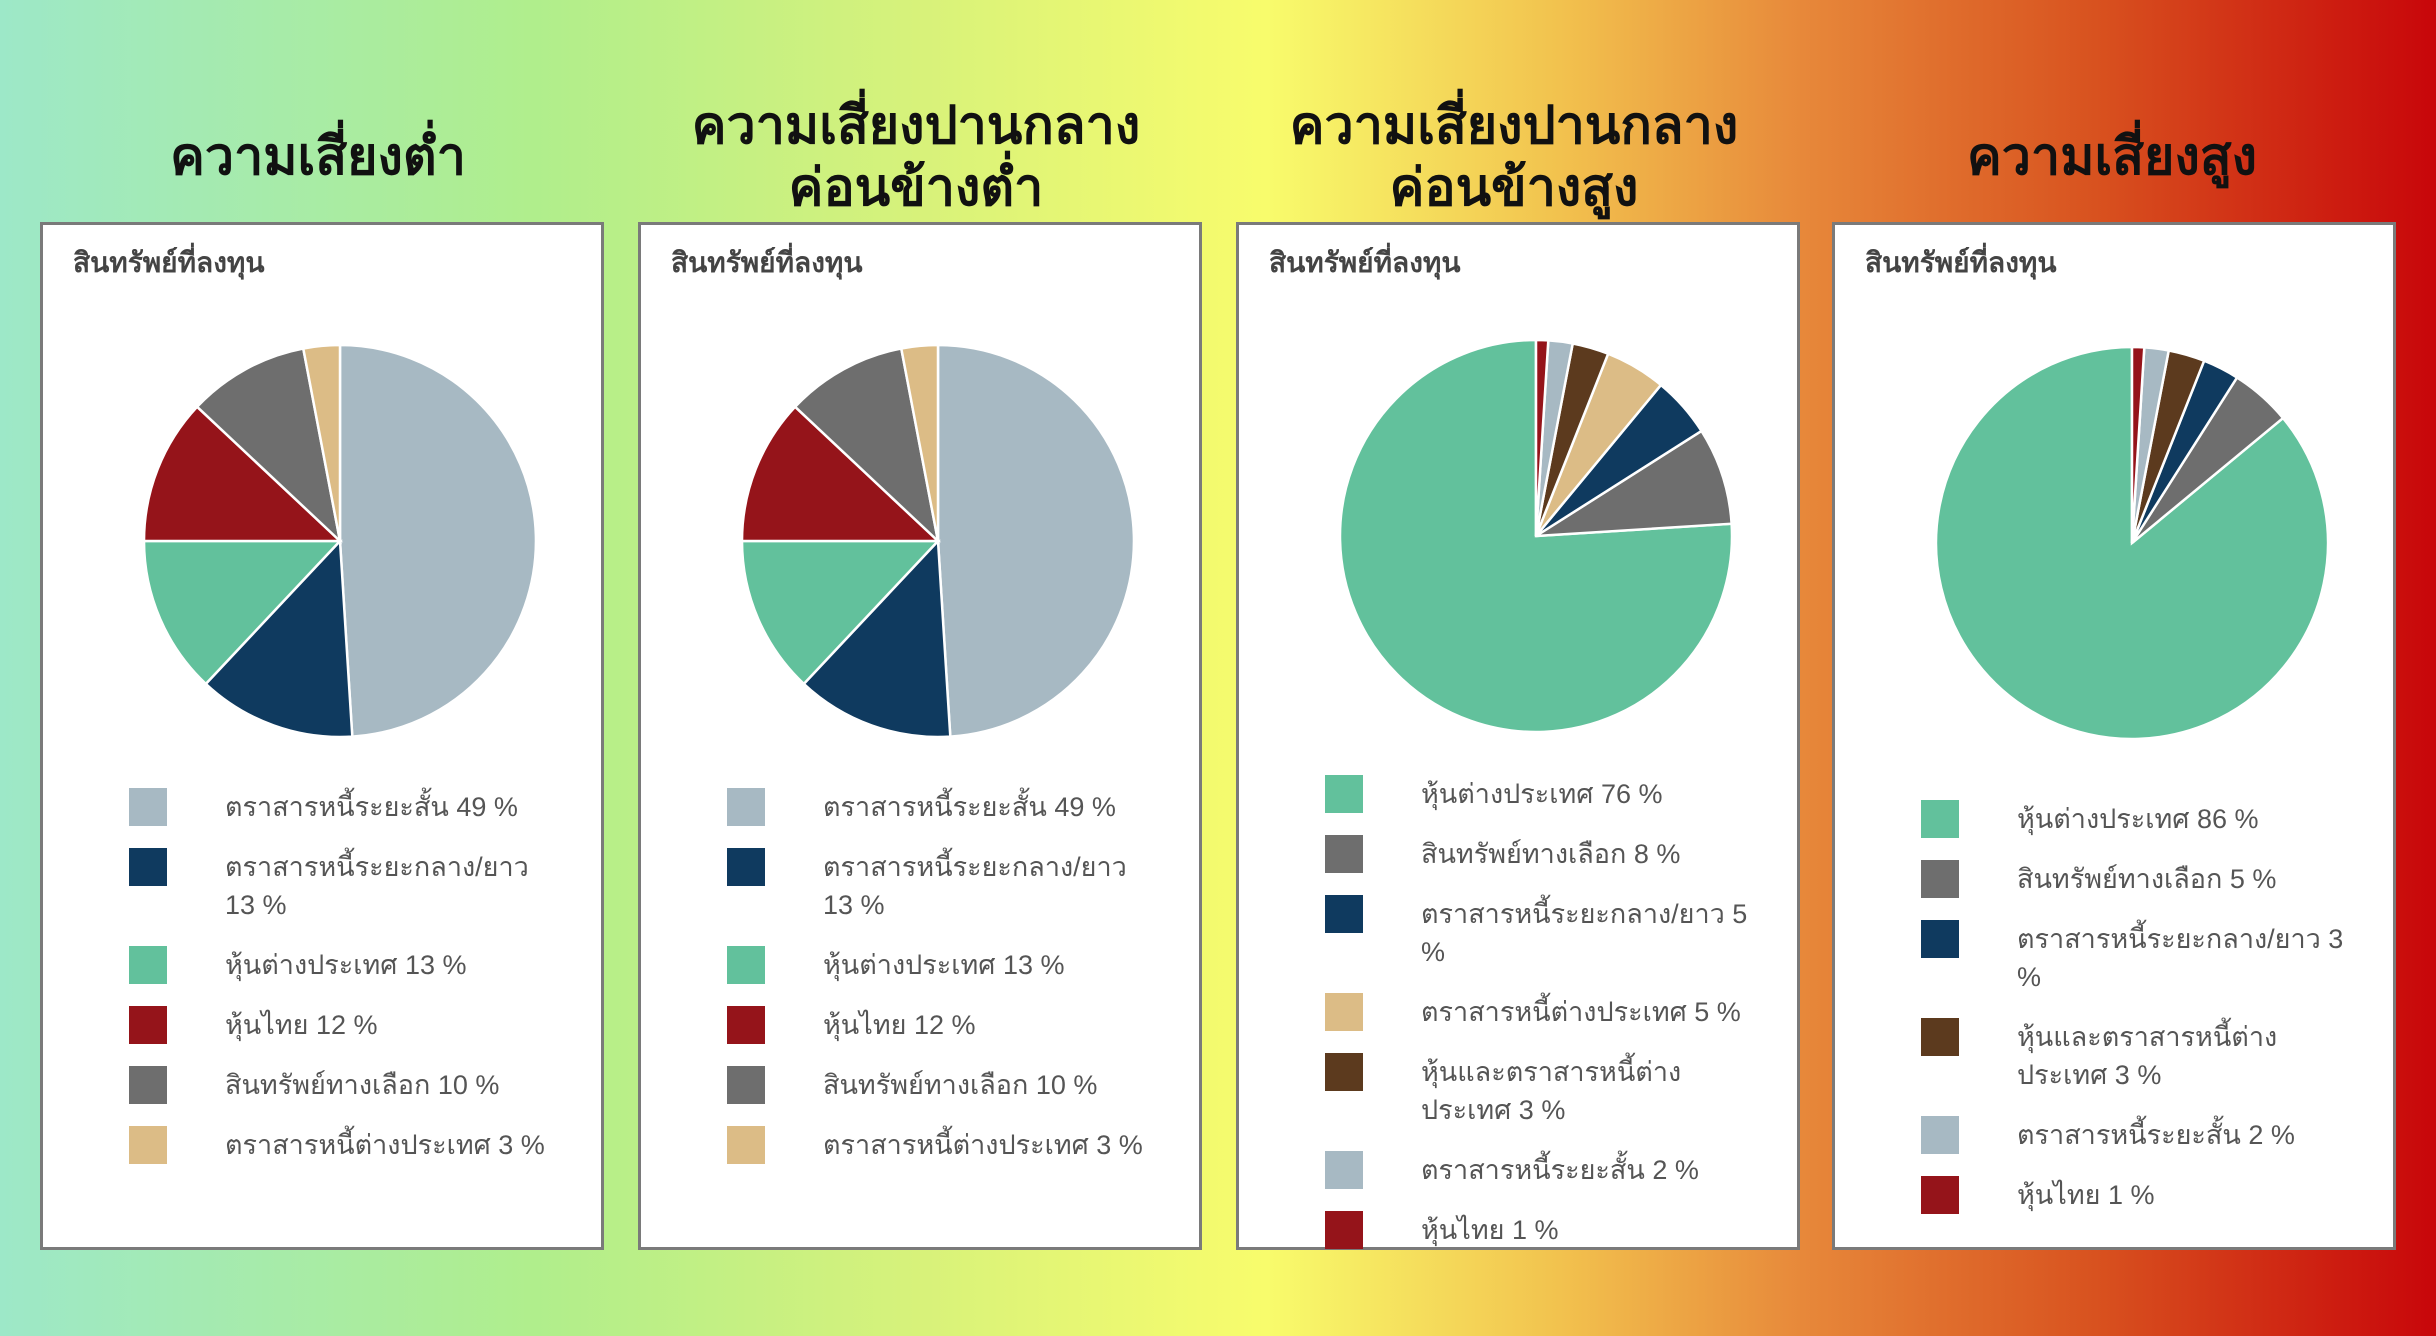  I want to click on legend-item: ตราสารหนี้ระยะกลาง/ยาว 3 %, so click(2137, 958).